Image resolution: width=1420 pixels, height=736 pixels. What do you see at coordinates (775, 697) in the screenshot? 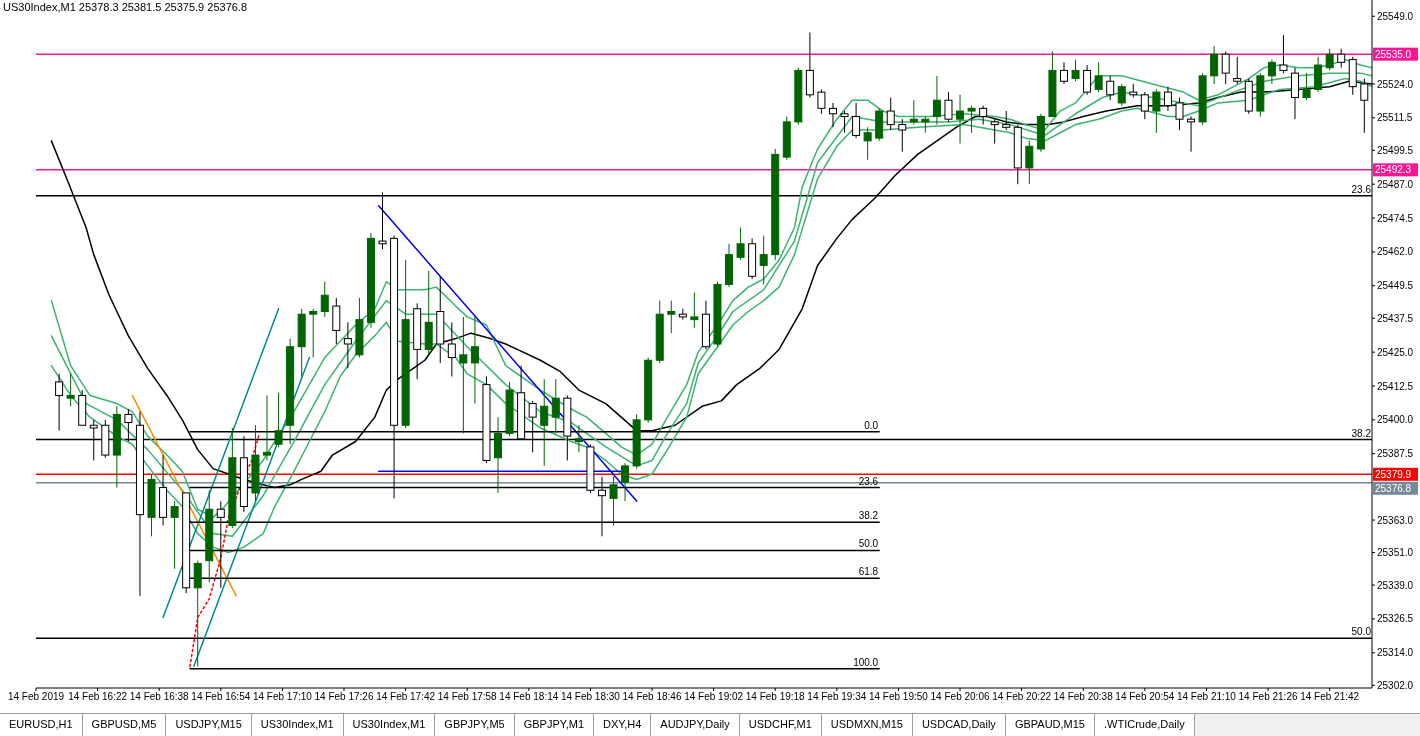
I see `x-tick-label: 14 Feb 19:18` at bounding box center [775, 697].